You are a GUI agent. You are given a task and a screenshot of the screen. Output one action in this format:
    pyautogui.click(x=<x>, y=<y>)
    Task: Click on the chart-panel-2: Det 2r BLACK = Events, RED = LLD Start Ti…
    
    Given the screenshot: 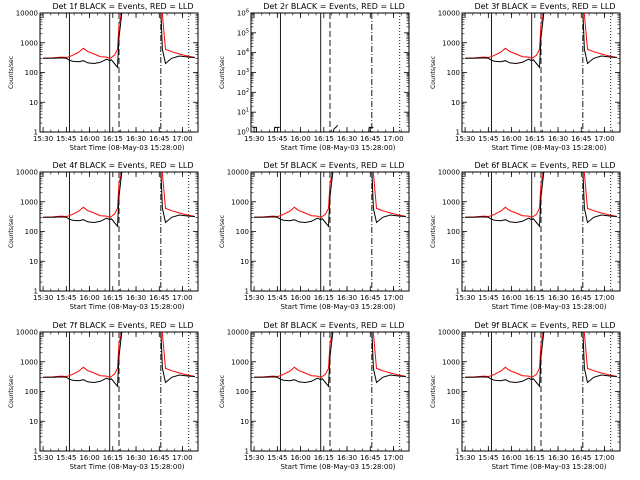 What is the action you would take?
    pyautogui.click(x=314, y=77)
    